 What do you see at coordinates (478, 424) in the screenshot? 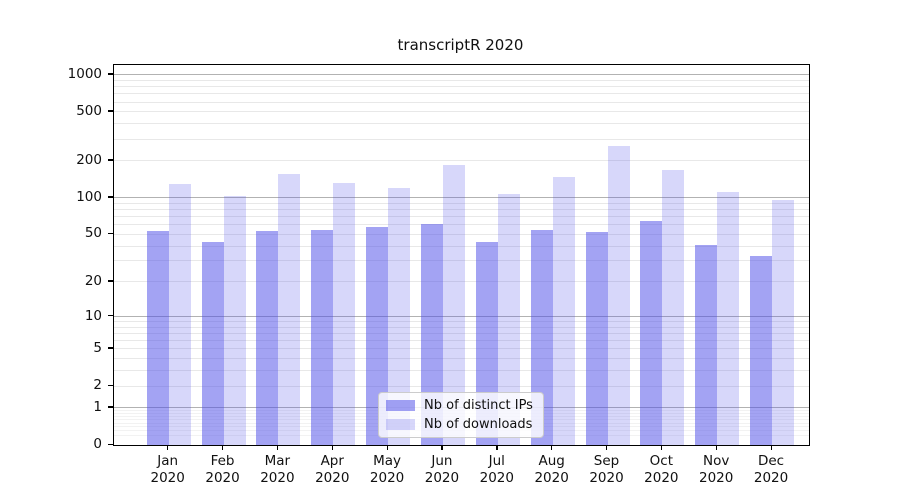
I see `legend-label-downloads: Nb of downloads` at bounding box center [478, 424].